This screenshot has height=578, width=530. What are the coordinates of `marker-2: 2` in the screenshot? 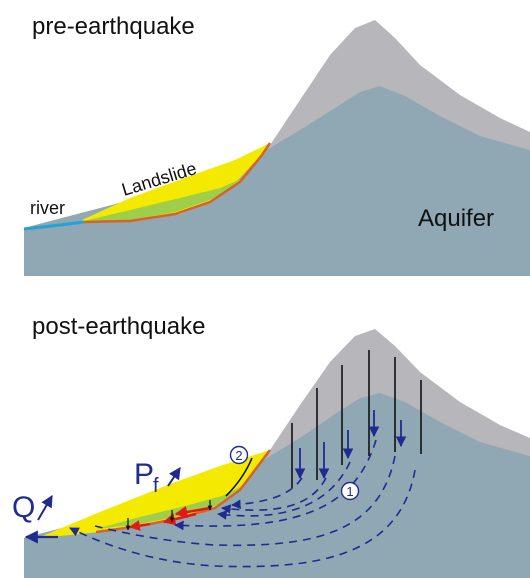 It's located at (239, 455).